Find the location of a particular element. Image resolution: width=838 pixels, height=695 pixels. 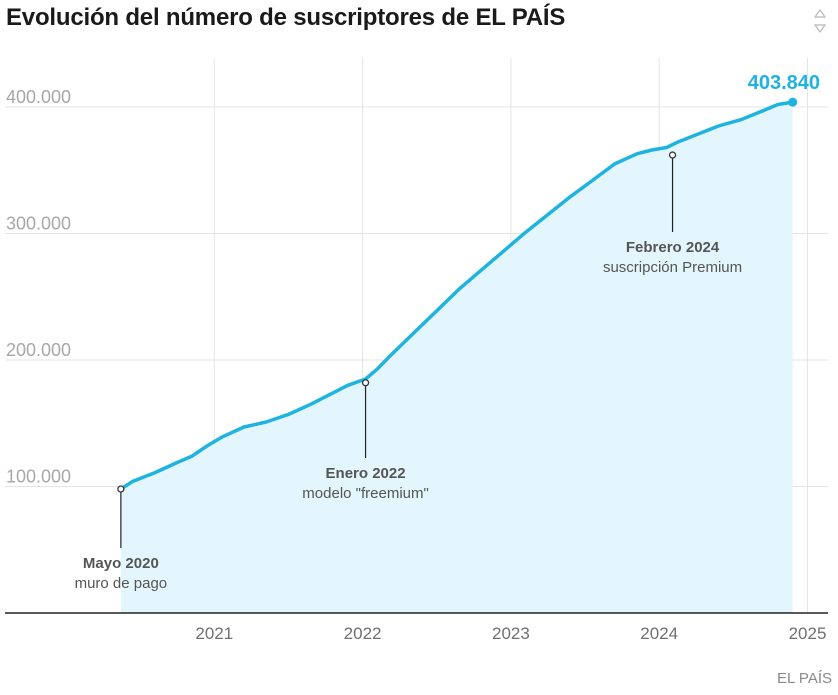

x-tick-label-2024: 2024 is located at coordinates (659, 633).